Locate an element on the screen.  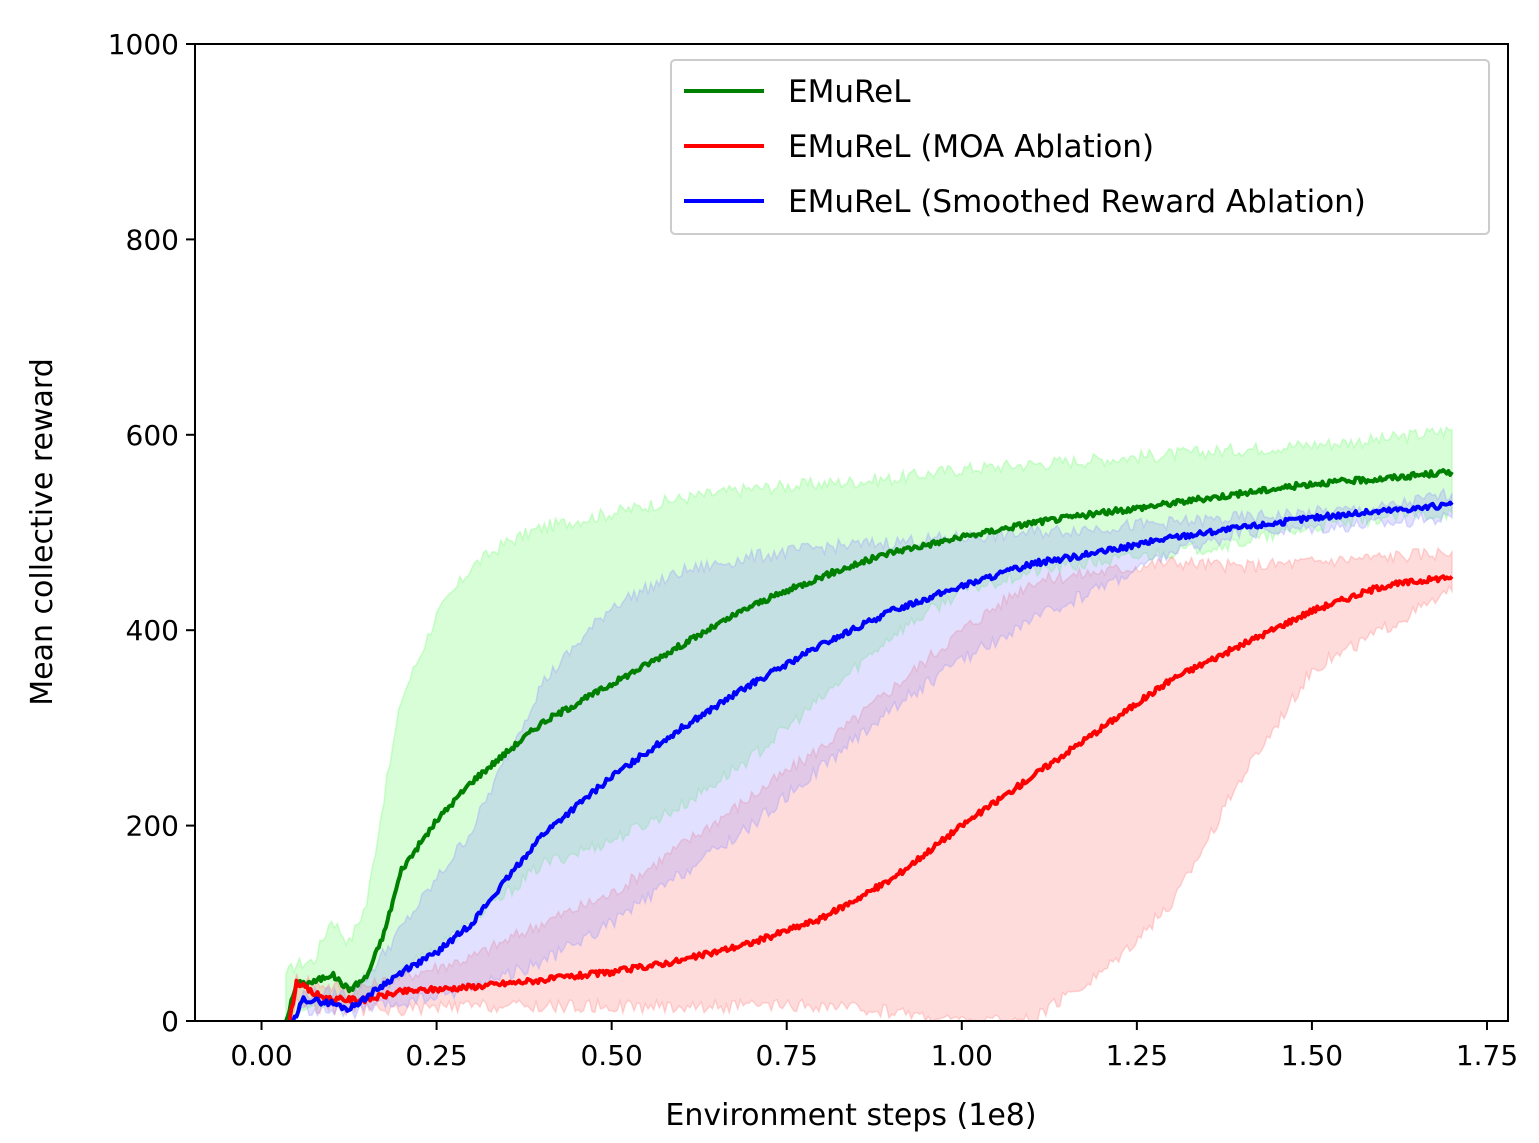
legend-label-emurel: EMuReL is located at coordinates (849, 92).